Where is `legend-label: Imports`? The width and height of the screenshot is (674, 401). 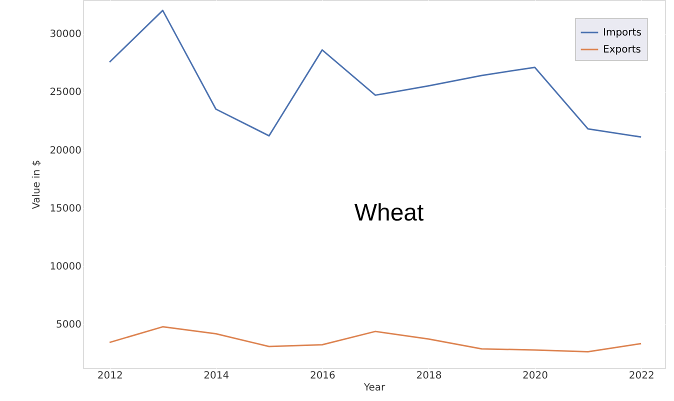
legend-label: Imports is located at coordinates (622, 33).